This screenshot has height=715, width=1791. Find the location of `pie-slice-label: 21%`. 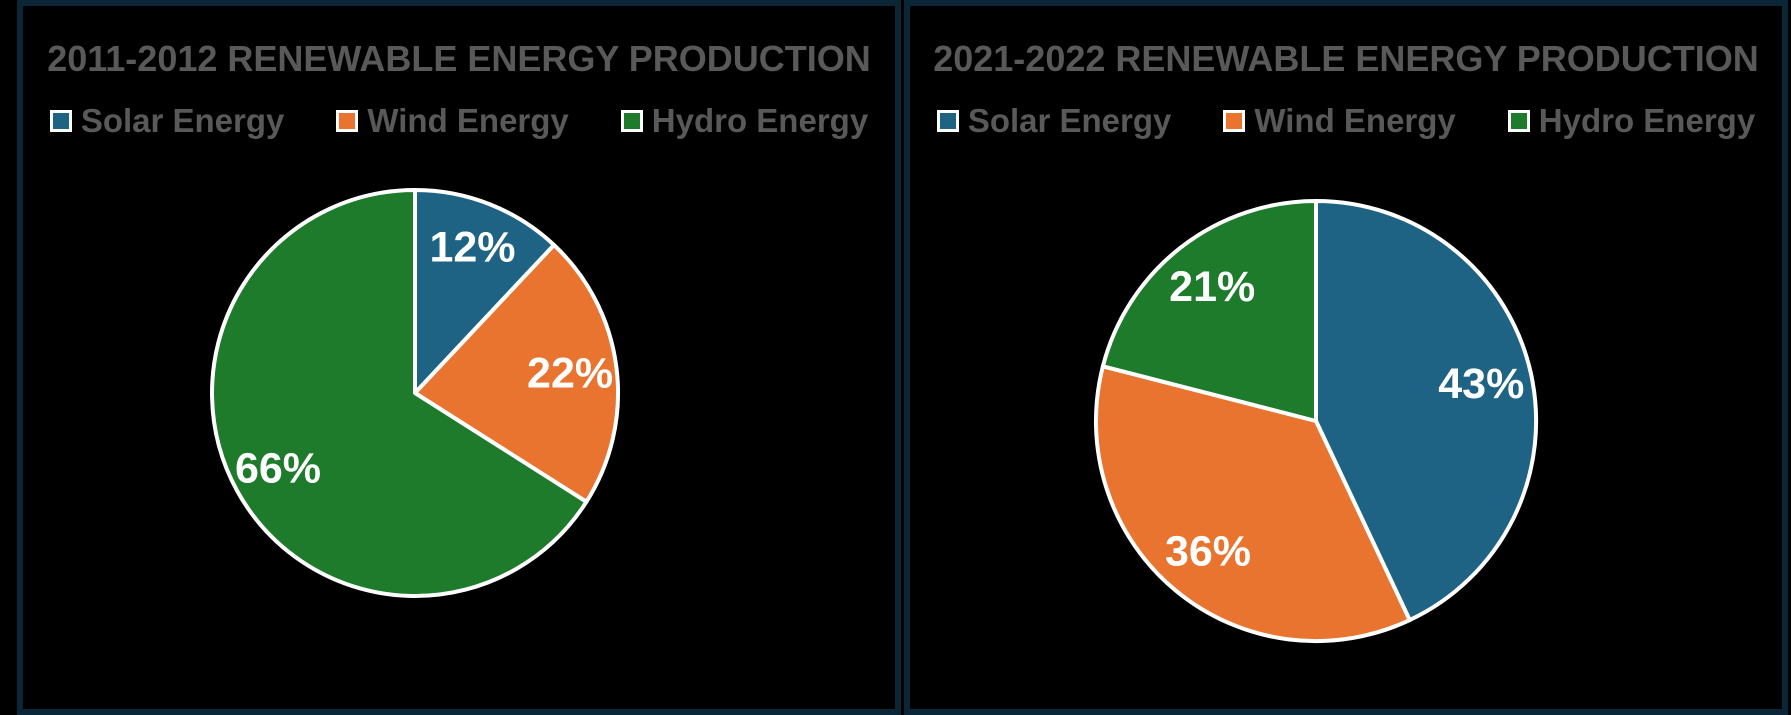

pie-slice-label: 21% is located at coordinates (1212, 287).